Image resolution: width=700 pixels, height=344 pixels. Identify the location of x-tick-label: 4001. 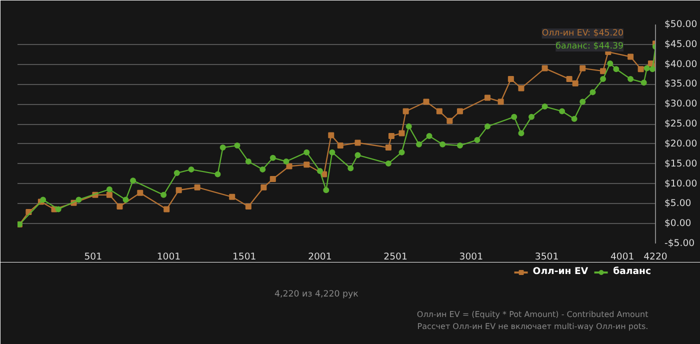
(622, 257).